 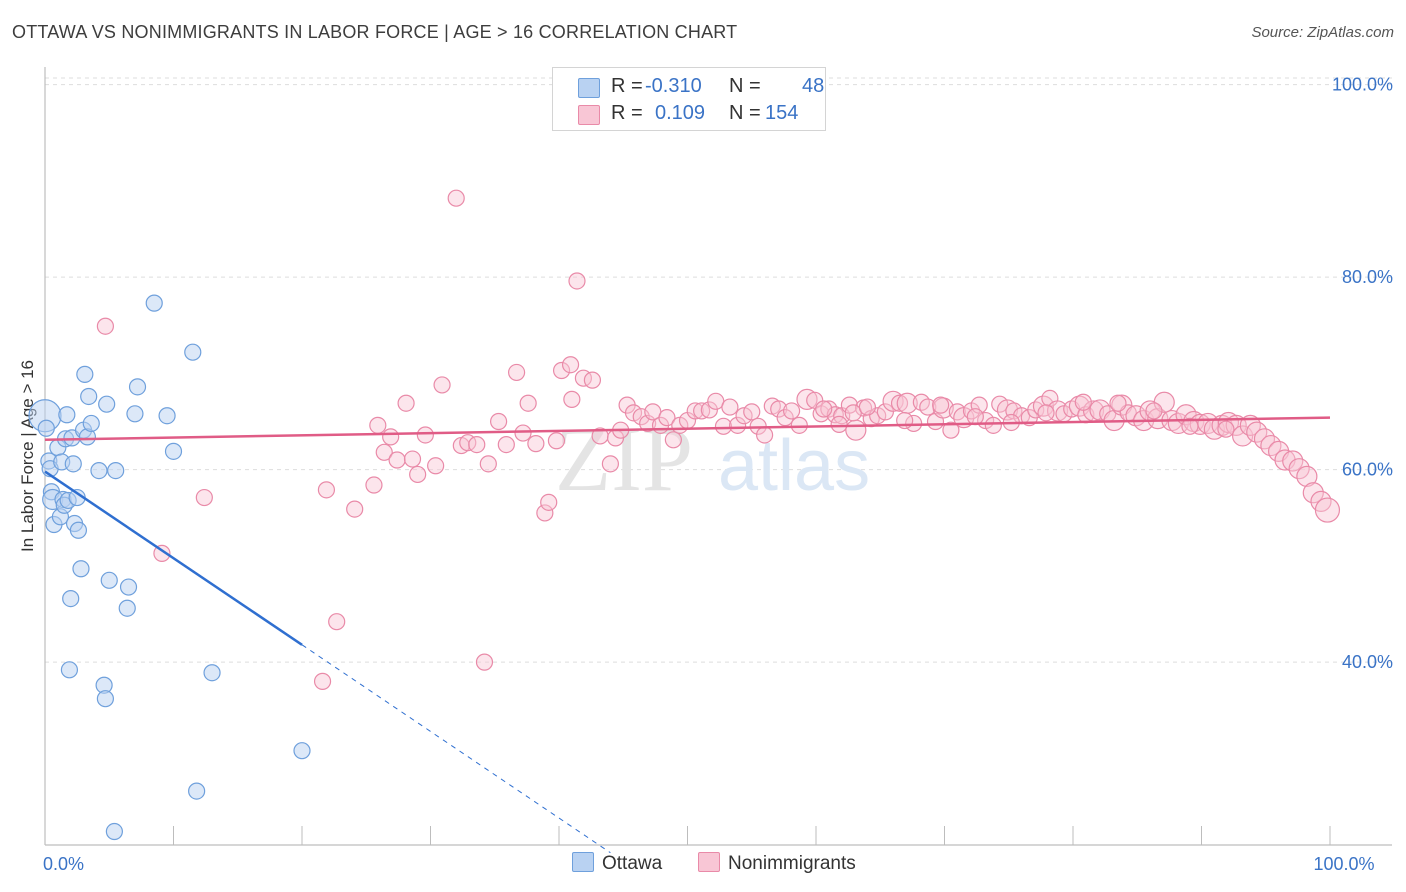 I want to click on bottom-legend-nonimmigrants: Nonimmigrants, so click(x=777, y=863).